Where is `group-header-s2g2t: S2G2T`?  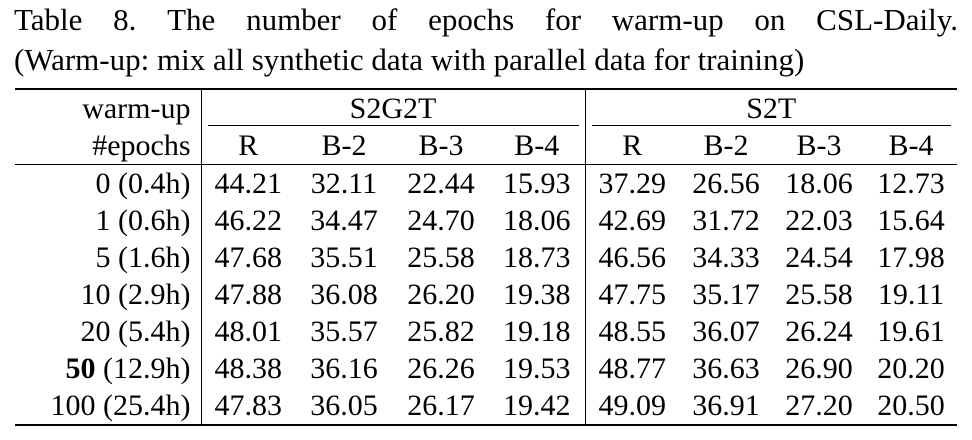 group-header-s2g2t: S2G2T is located at coordinates (393, 107).